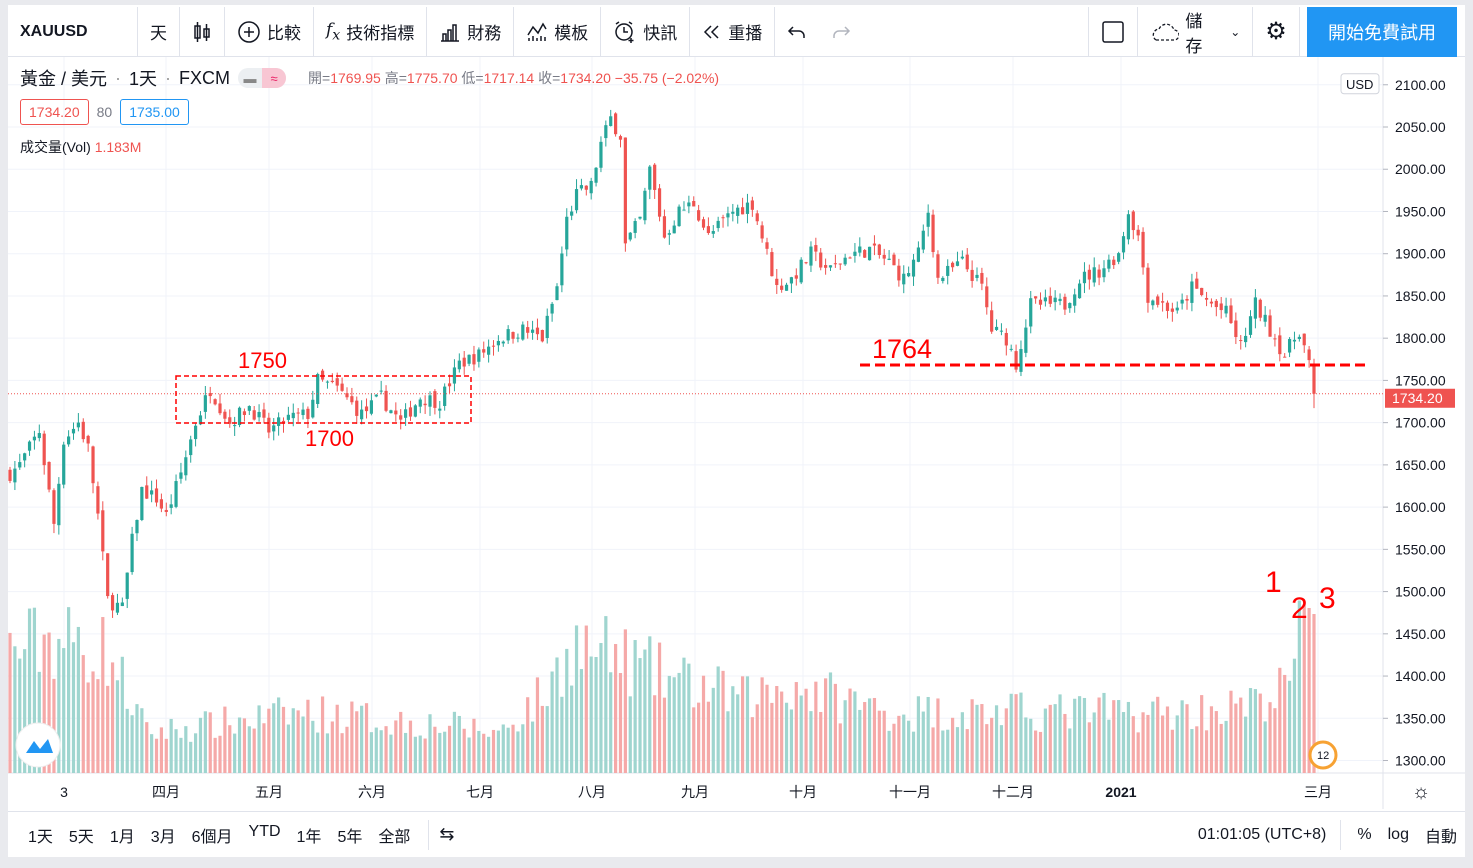 The width and height of the screenshot is (1473, 868). What do you see at coordinates (1421, 792) in the screenshot?
I see `axis-settings-icon: ☼` at bounding box center [1421, 792].